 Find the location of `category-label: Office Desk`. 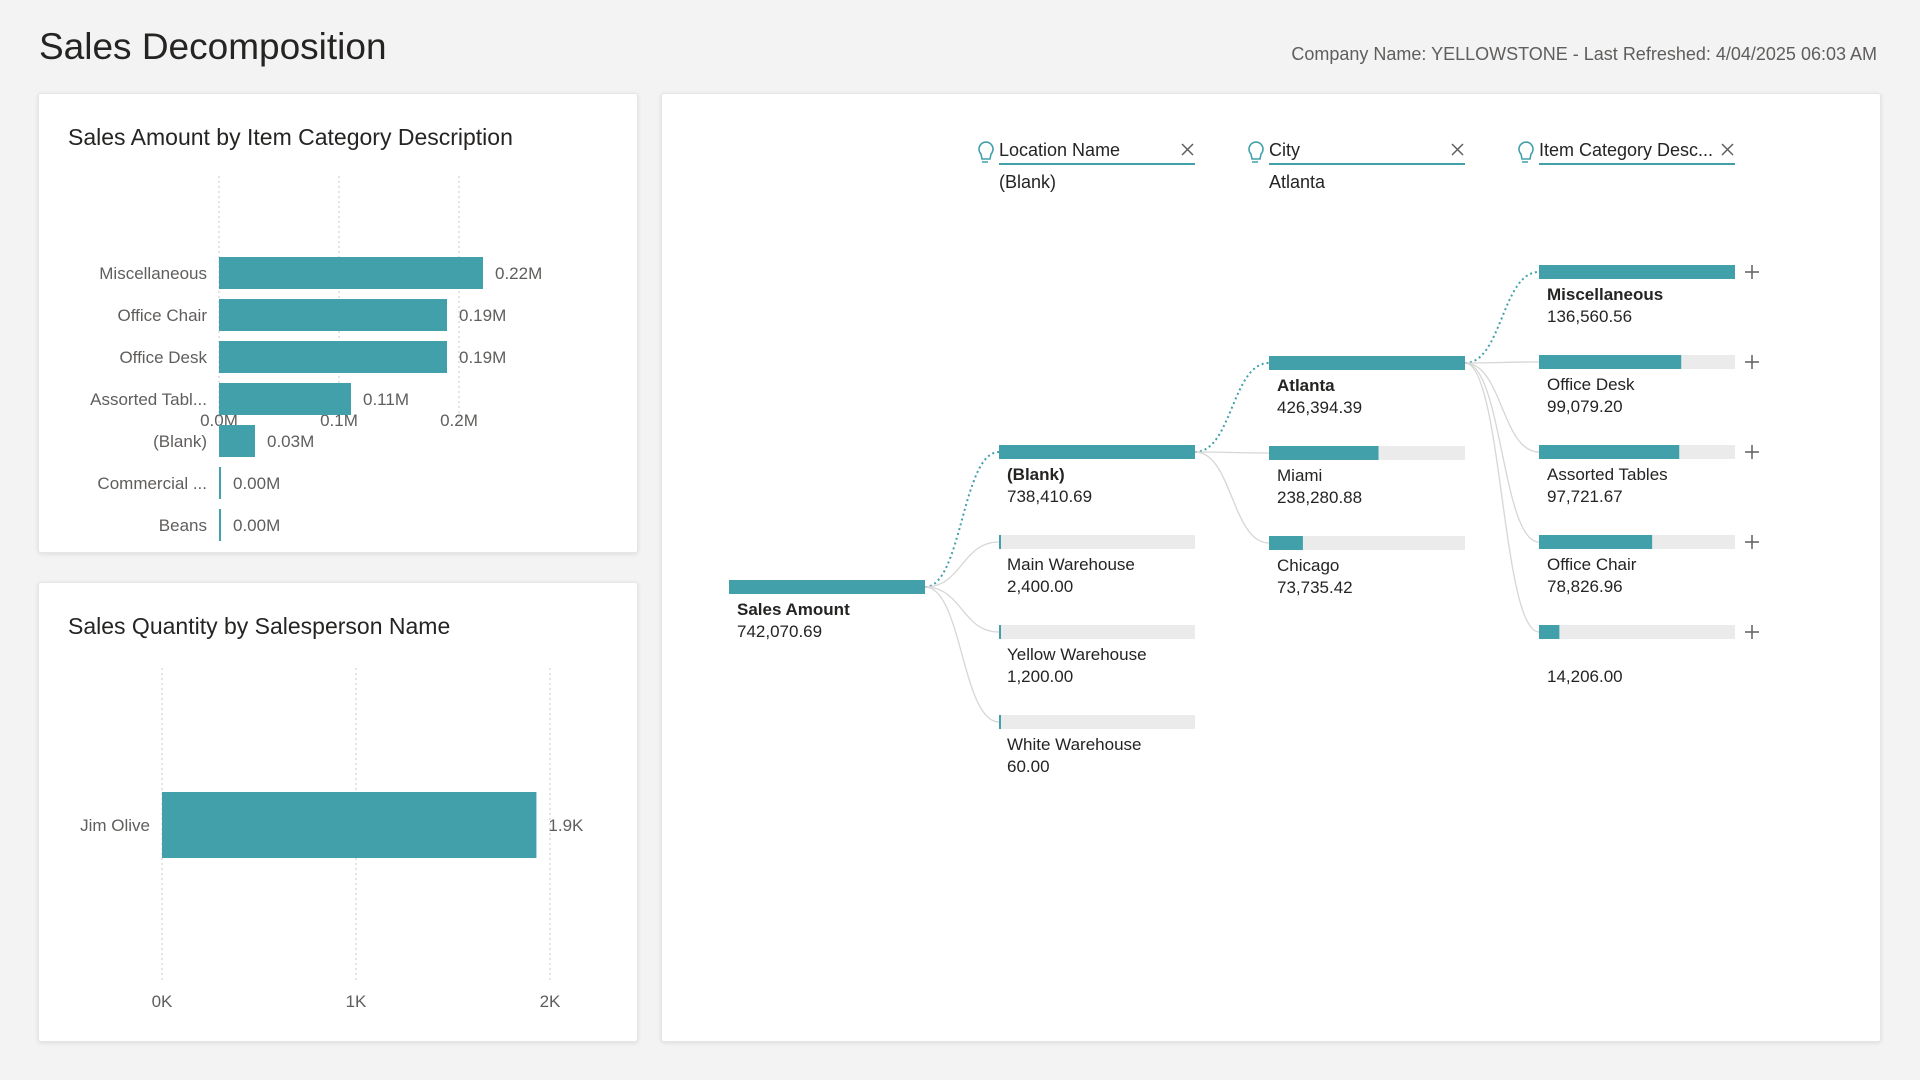

category-label: Office Desk is located at coordinates (163, 357).